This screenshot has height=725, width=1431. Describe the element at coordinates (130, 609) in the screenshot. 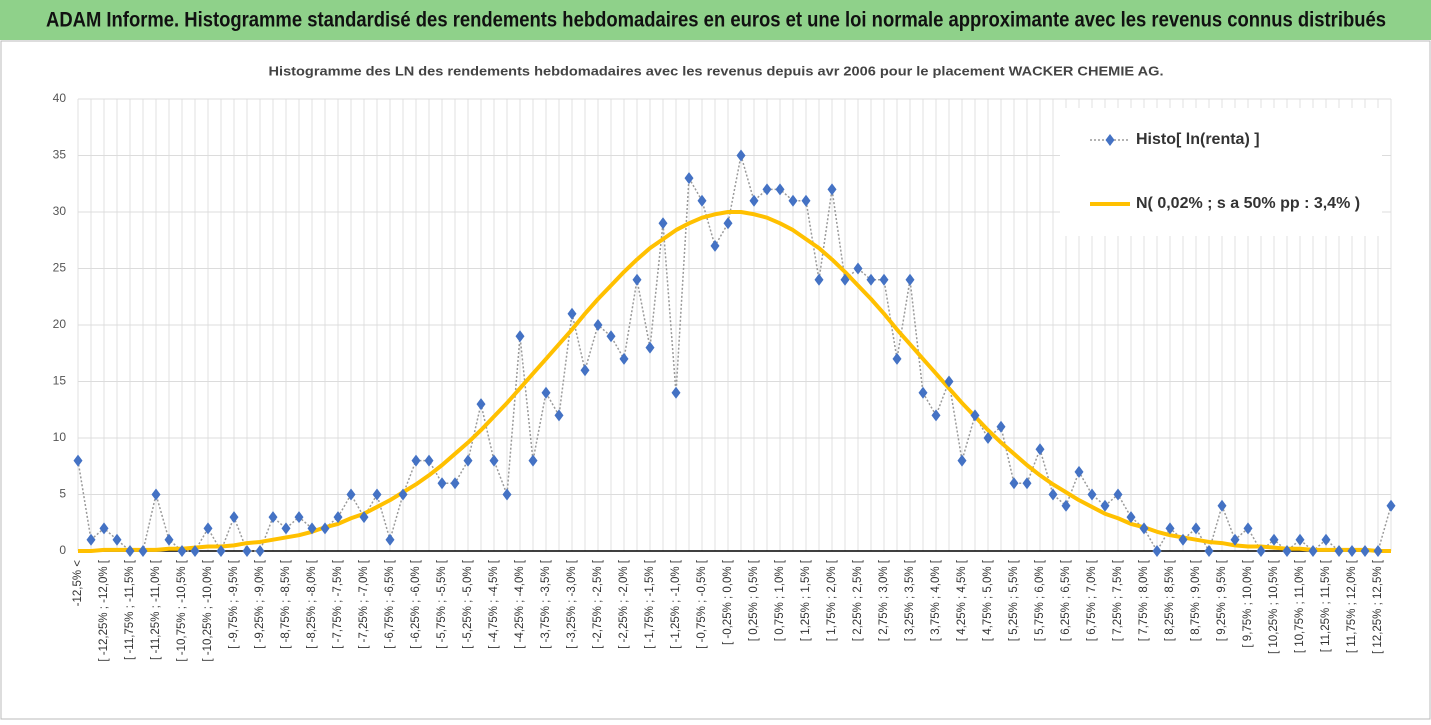

I see `x-tick-label: [ -11,75% ; -11,5% [` at that location.